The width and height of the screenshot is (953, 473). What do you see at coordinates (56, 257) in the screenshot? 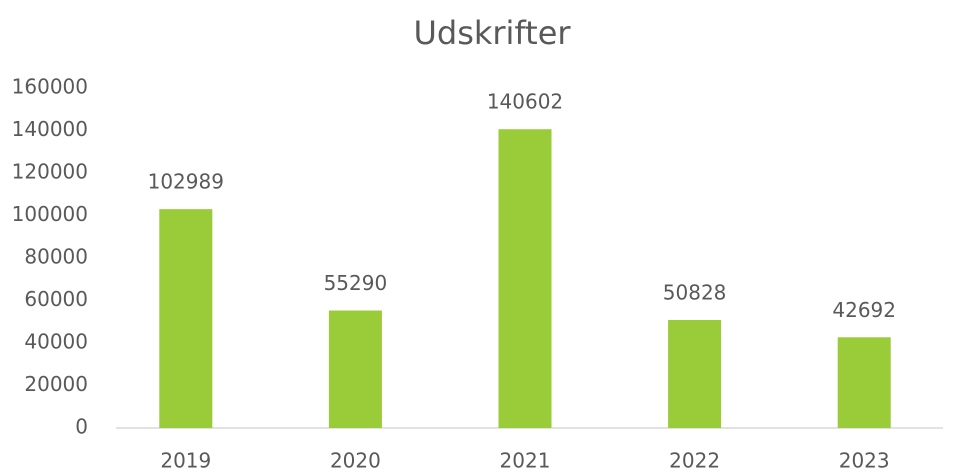
I see `y-tick-label: 80000` at bounding box center [56, 257].